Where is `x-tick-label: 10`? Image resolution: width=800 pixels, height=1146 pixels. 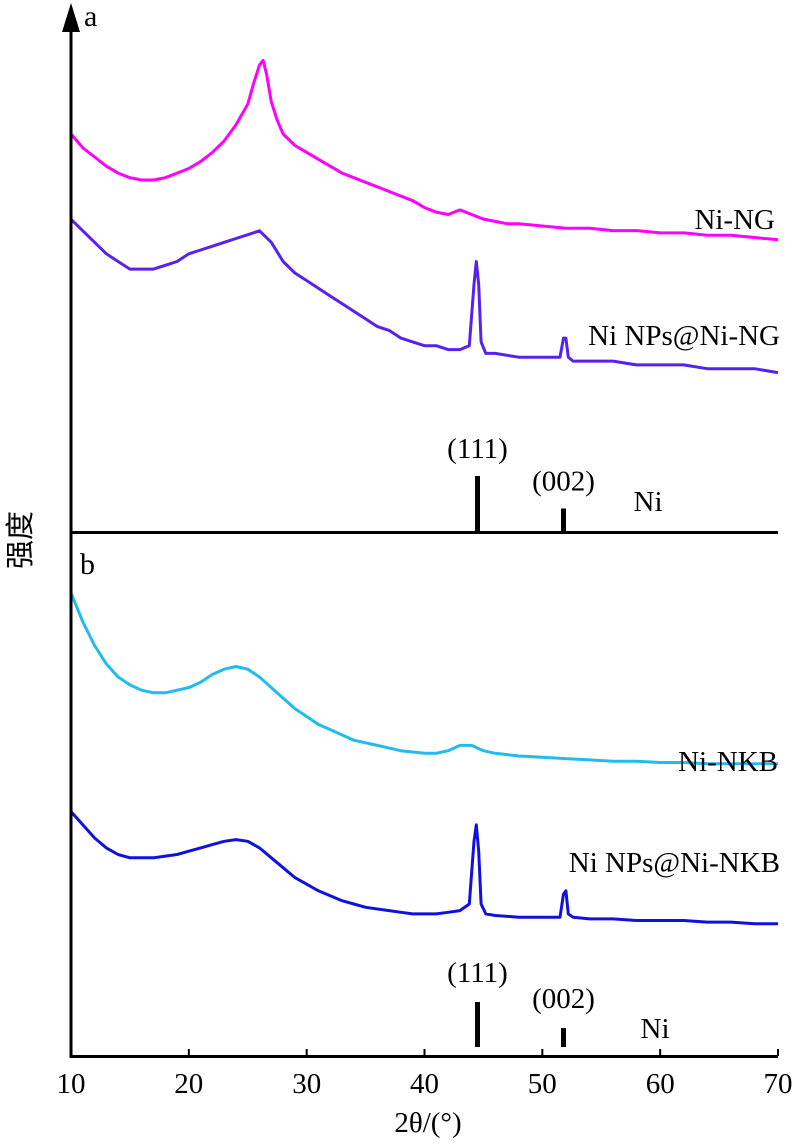
x-tick-label: 10 is located at coordinates (71, 1084).